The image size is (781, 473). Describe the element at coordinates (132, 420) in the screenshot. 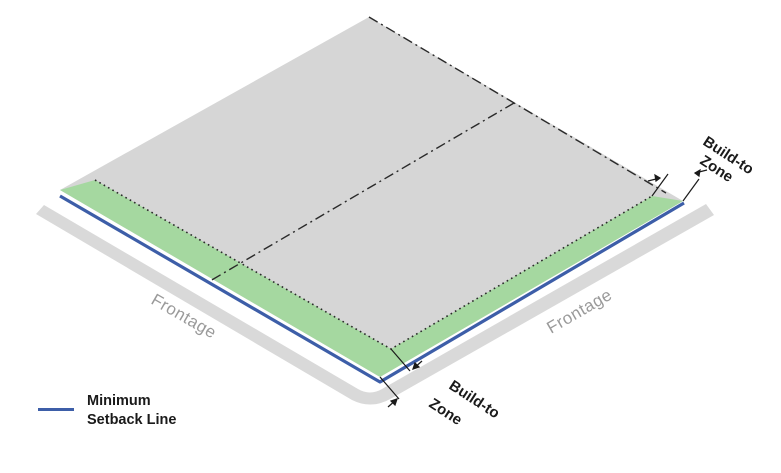

I see `legend-label-line2: Setback Line` at that location.